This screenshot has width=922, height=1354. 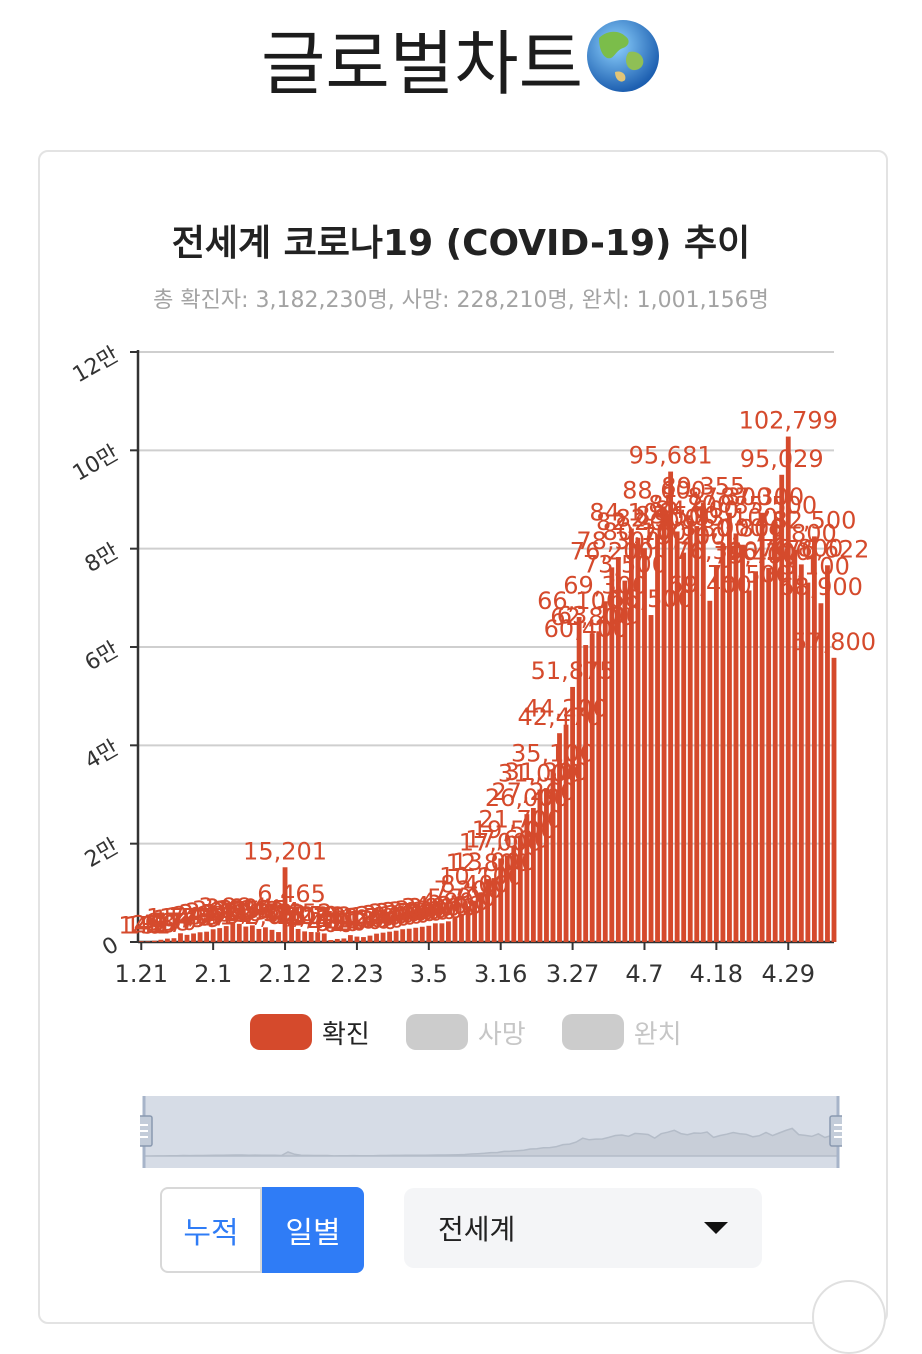 I want to click on data-zoom-slider, so click(x=491, y=1132).